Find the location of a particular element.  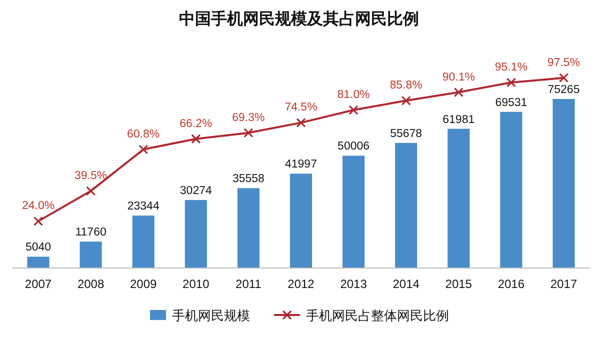

x-tick-label: 2013 is located at coordinates (354, 284).